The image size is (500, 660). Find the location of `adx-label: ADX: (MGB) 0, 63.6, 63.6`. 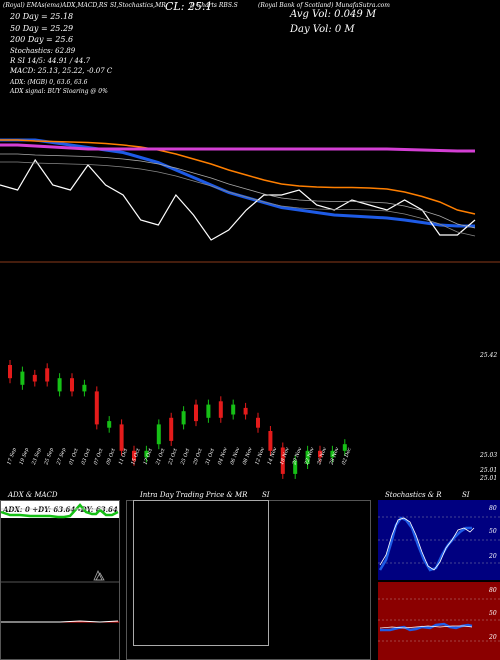

adx-label: ADX: (MGB) 0, 63.6, 63.6 is located at coordinates (49, 82).